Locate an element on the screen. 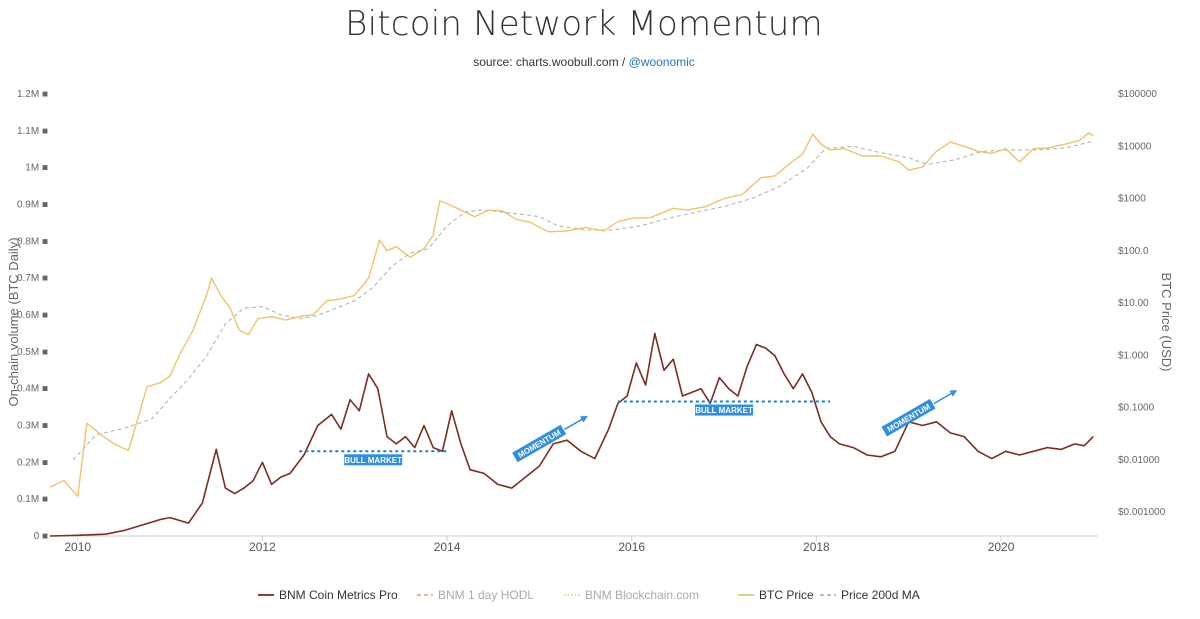  legend-item: Price 200d MA is located at coordinates (870, 595).